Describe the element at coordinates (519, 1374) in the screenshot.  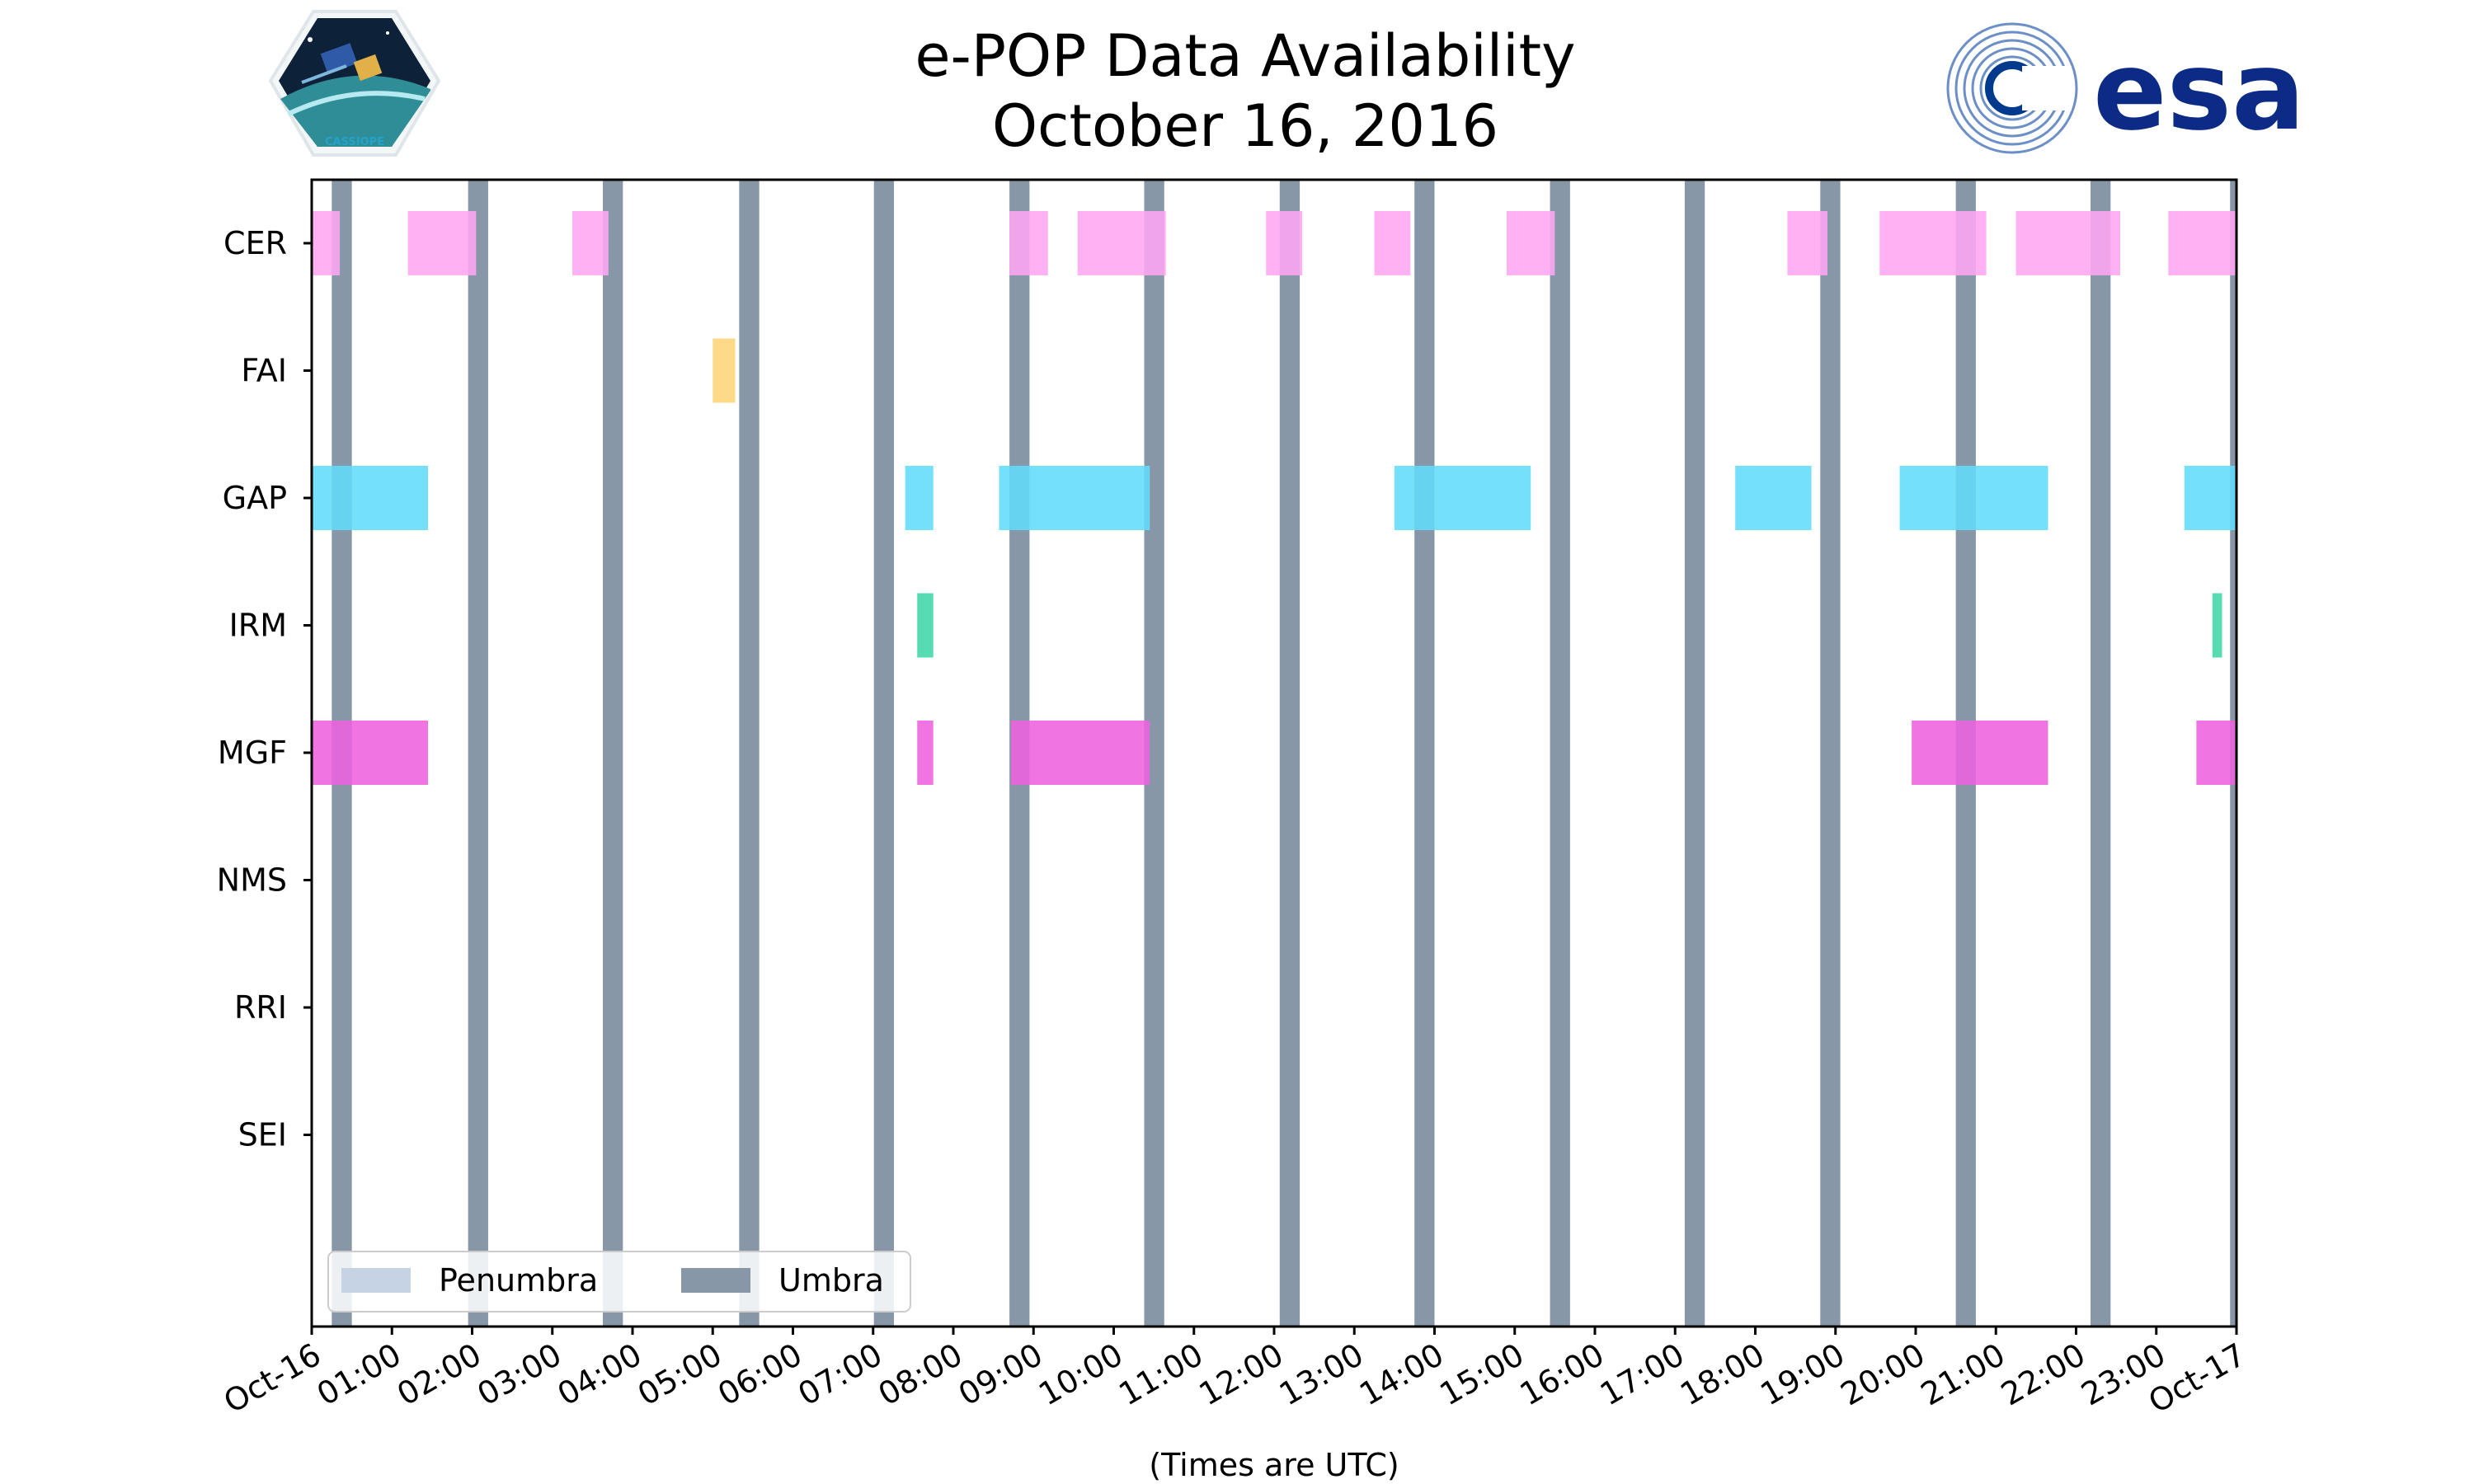
I see `x-tick-label-3: 03:00` at that location.